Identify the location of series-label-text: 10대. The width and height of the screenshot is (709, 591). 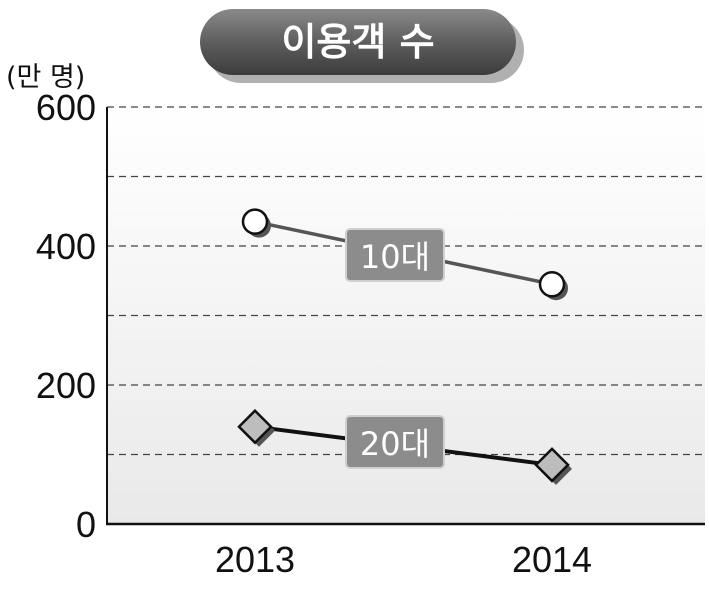
(395, 257).